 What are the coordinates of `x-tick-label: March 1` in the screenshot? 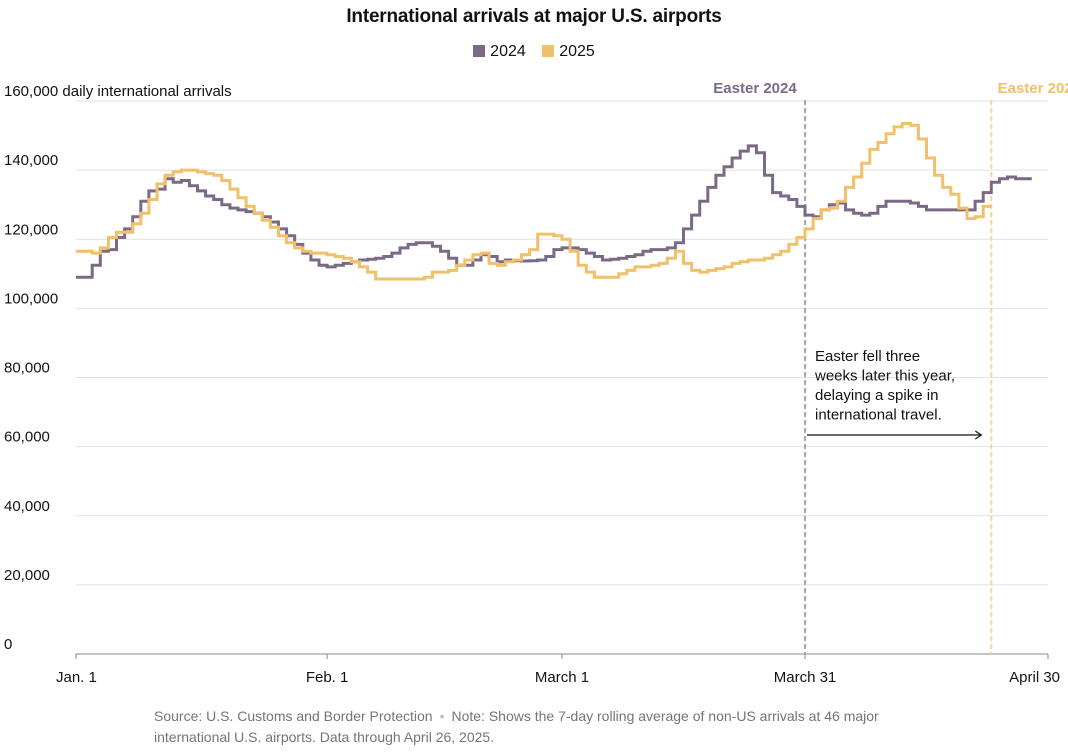 It's located at (562, 677).